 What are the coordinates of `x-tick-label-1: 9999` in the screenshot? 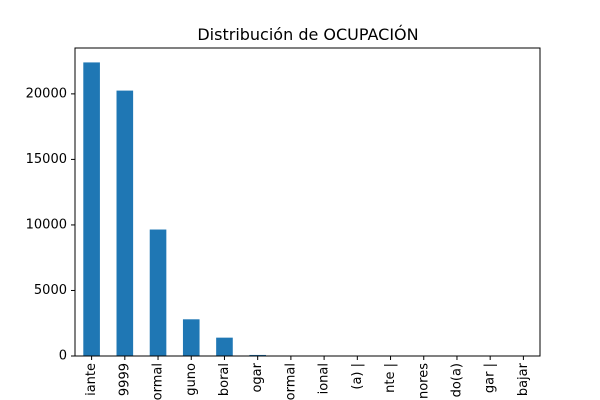 It's located at (124, 379).